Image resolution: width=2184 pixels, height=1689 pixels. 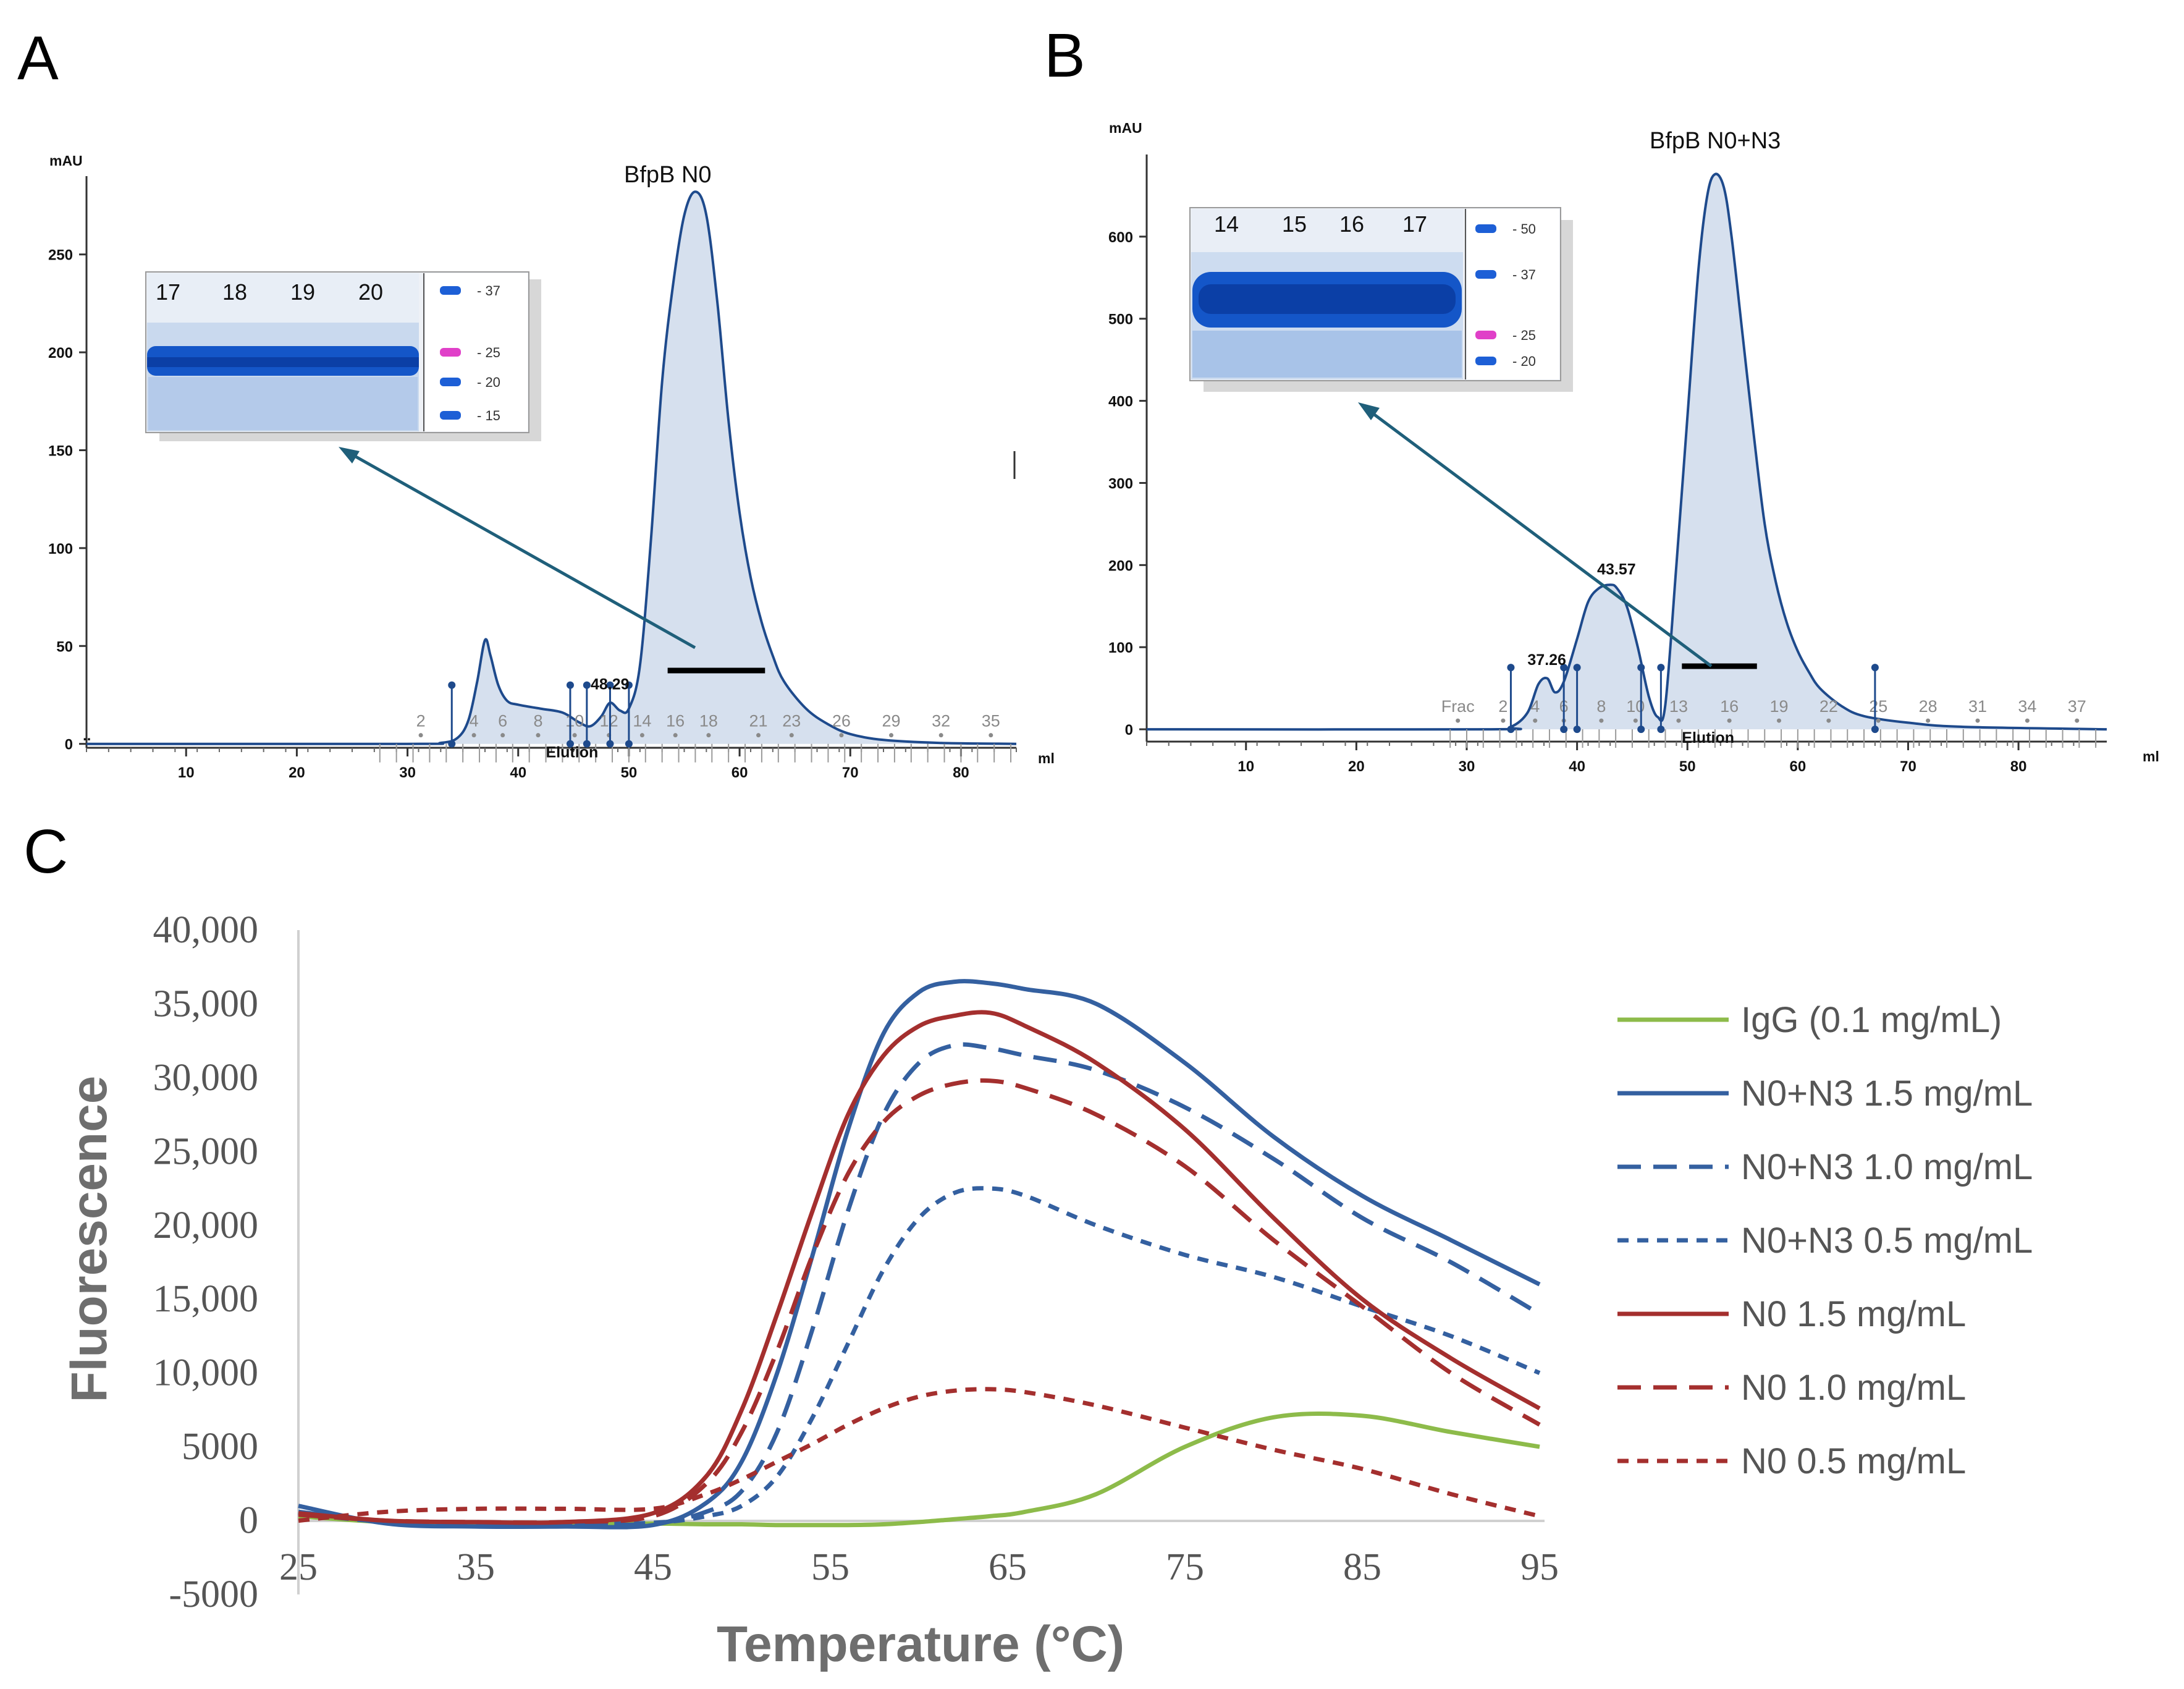 I want to click on arrow-a, so click(x=520, y=550).